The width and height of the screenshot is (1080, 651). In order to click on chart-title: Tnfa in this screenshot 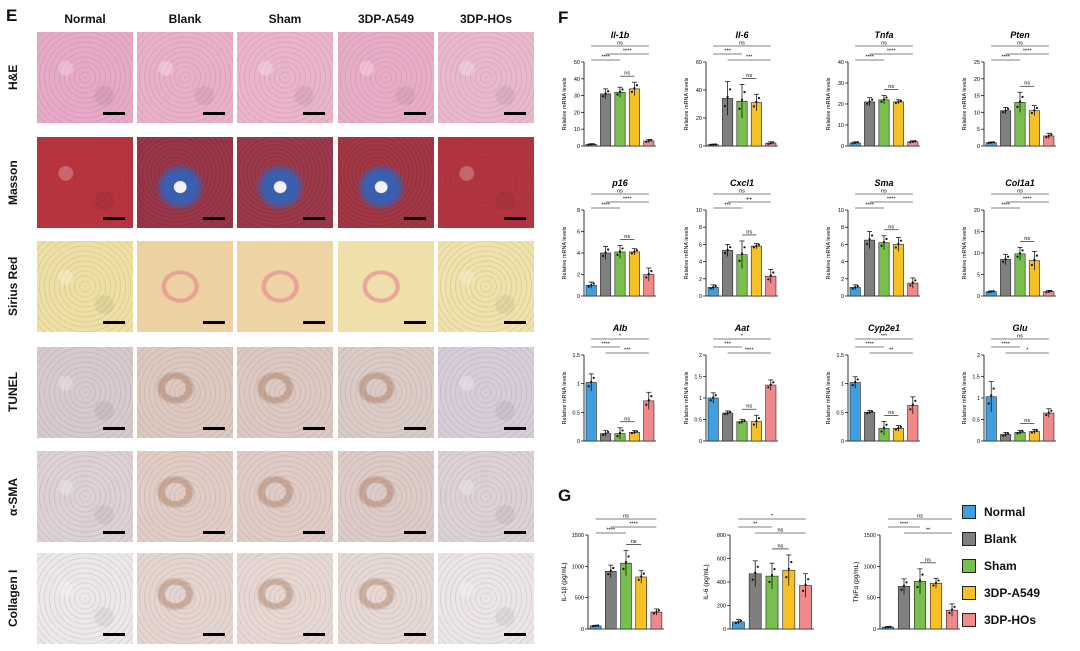, I will do `click(884, 35)`.